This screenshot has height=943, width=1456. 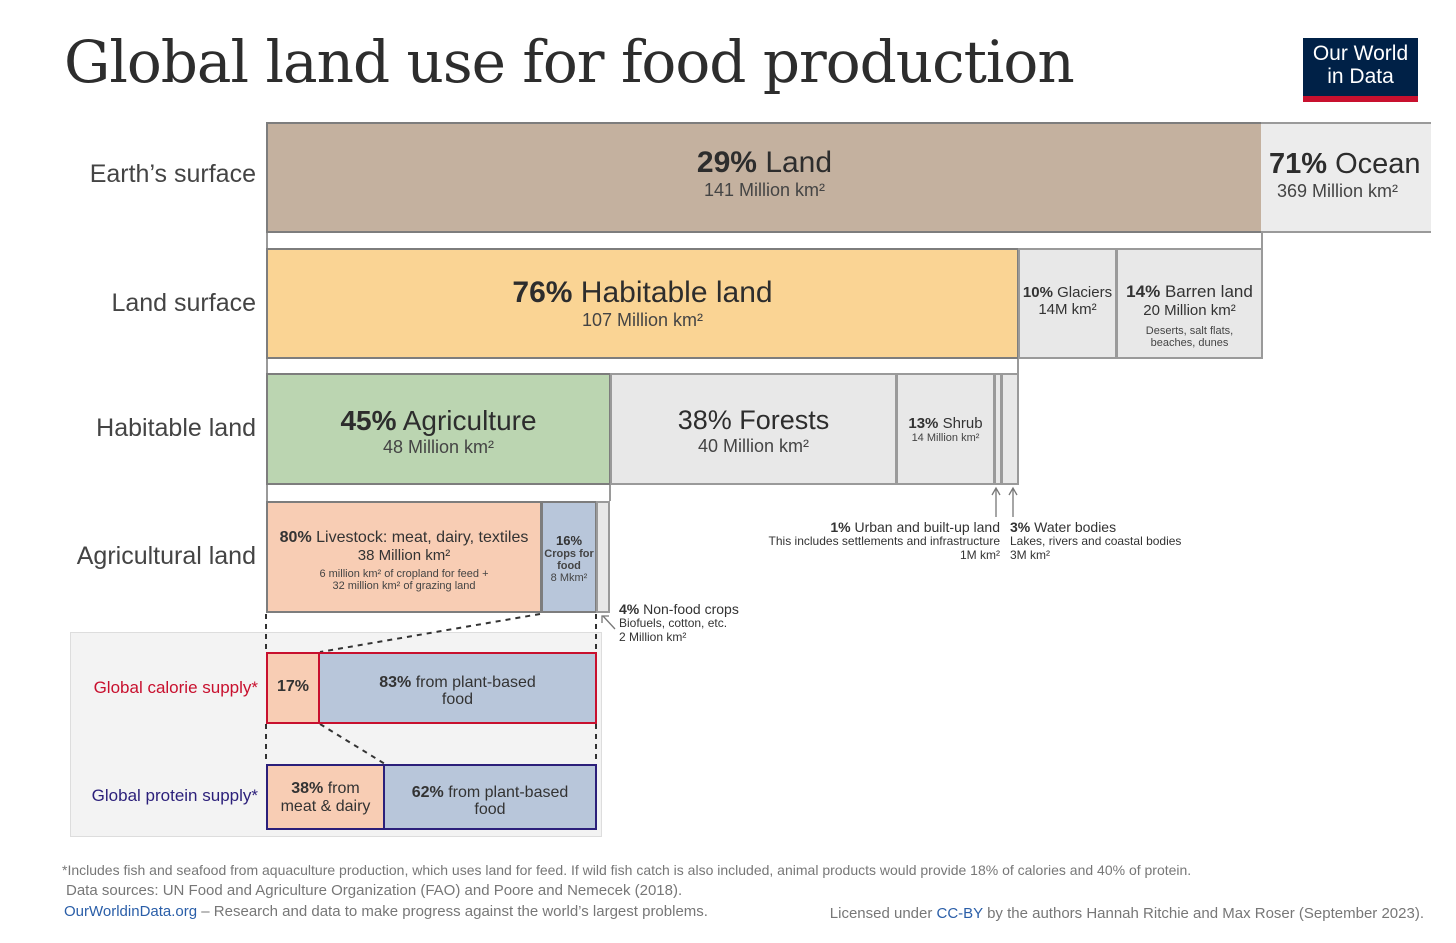 What do you see at coordinates (475, 682) in the screenshot?
I see `calorie-plant-text-1: from plant-based` at bounding box center [475, 682].